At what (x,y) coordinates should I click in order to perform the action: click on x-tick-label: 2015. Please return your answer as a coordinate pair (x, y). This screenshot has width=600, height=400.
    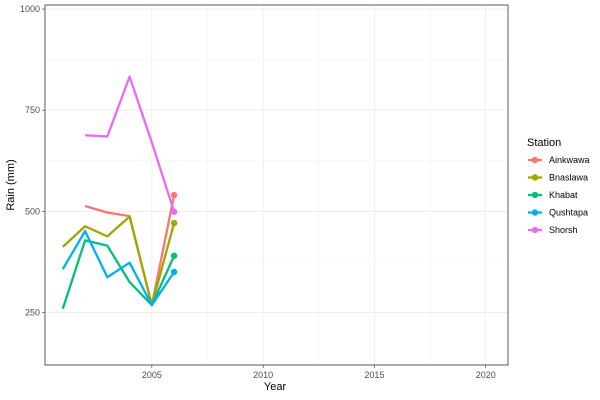
    Looking at the image, I should click on (374, 375).